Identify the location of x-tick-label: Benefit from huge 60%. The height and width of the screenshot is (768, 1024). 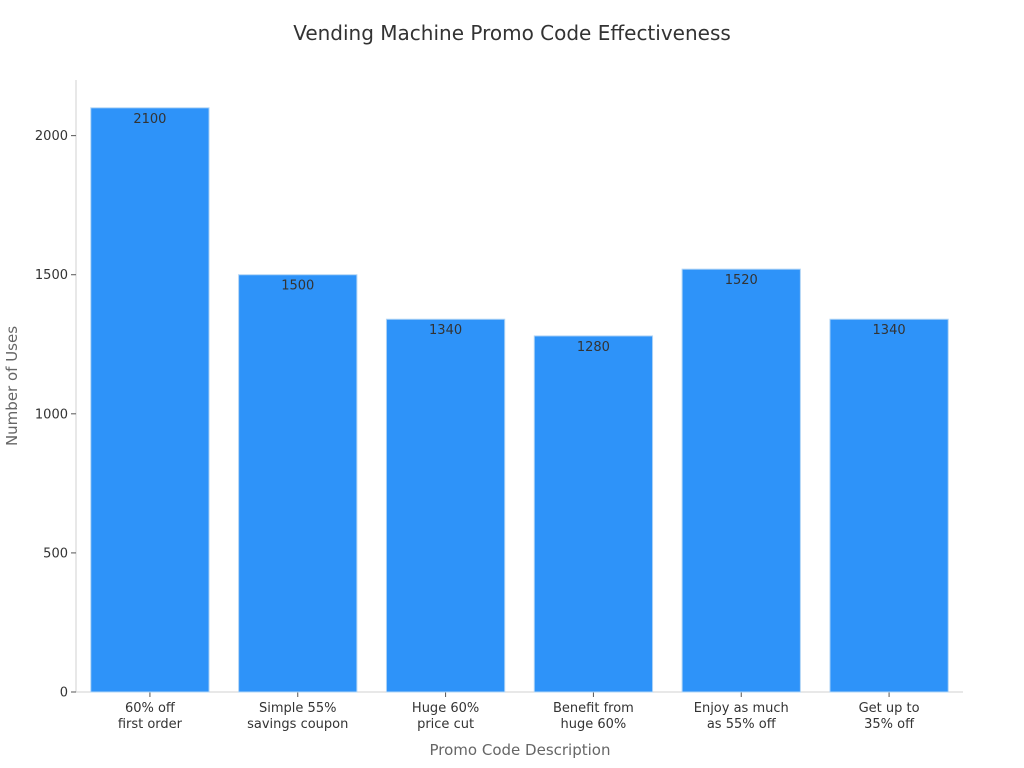
(593, 716).